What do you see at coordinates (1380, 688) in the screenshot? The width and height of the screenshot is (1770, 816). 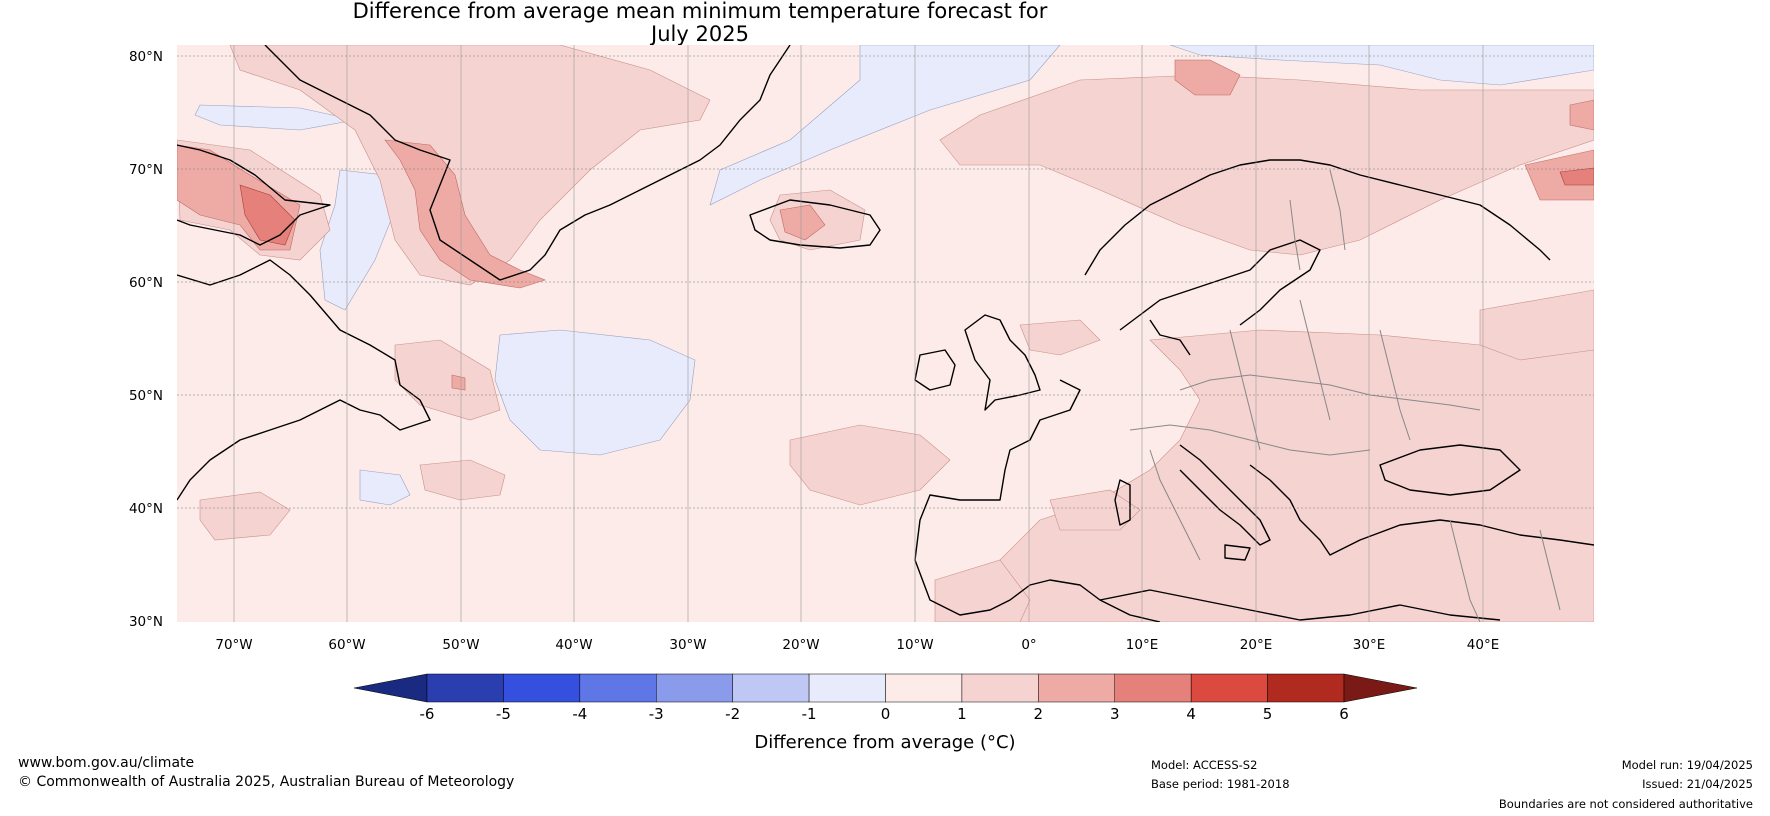 I see `colorbar-extend-high` at bounding box center [1380, 688].